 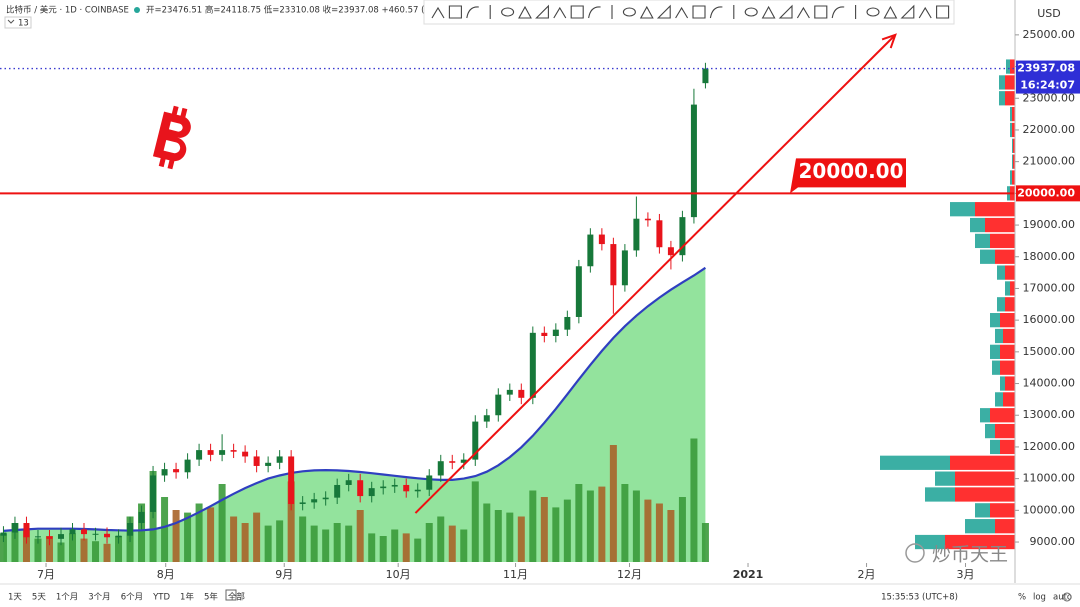 What do you see at coordinates (1049, 383) in the screenshot?
I see `y-tick-label: 14000.00` at bounding box center [1049, 383].